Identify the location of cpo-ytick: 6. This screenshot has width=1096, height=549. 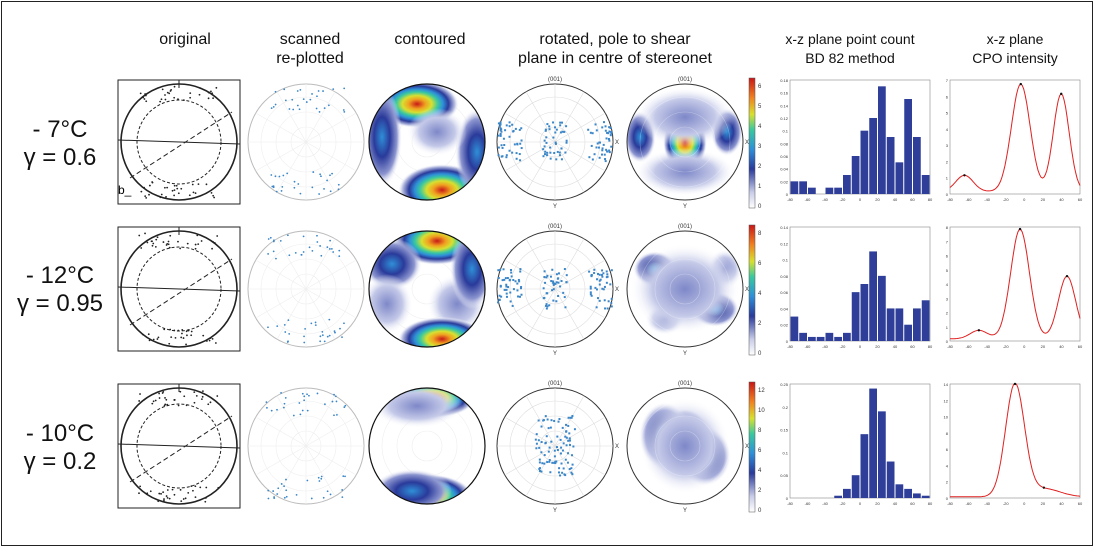
(947, 449).